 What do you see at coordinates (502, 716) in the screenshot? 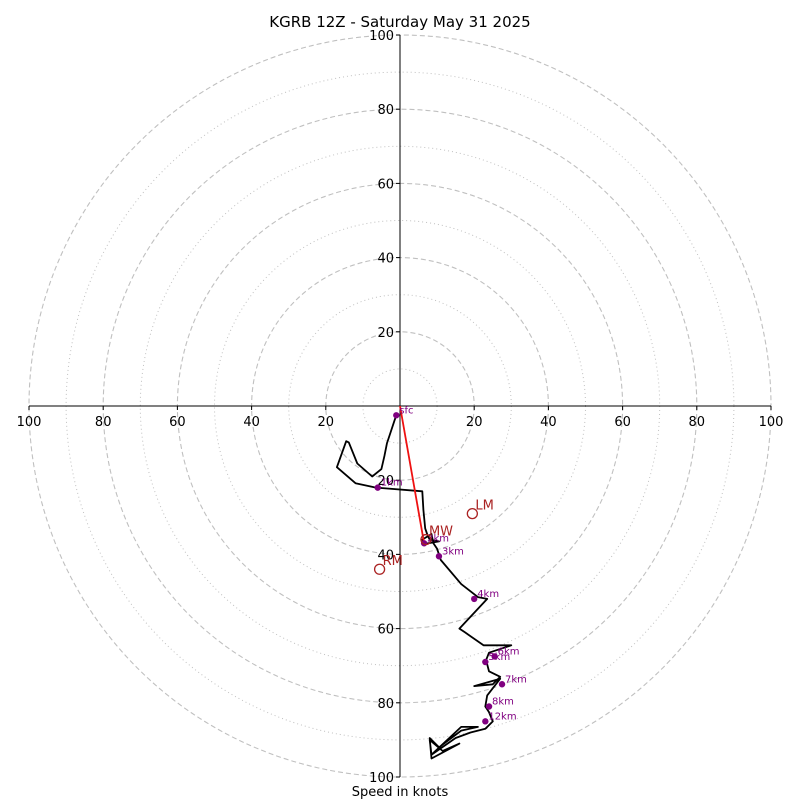
I see `height-label-12km: 12km` at bounding box center [502, 716].